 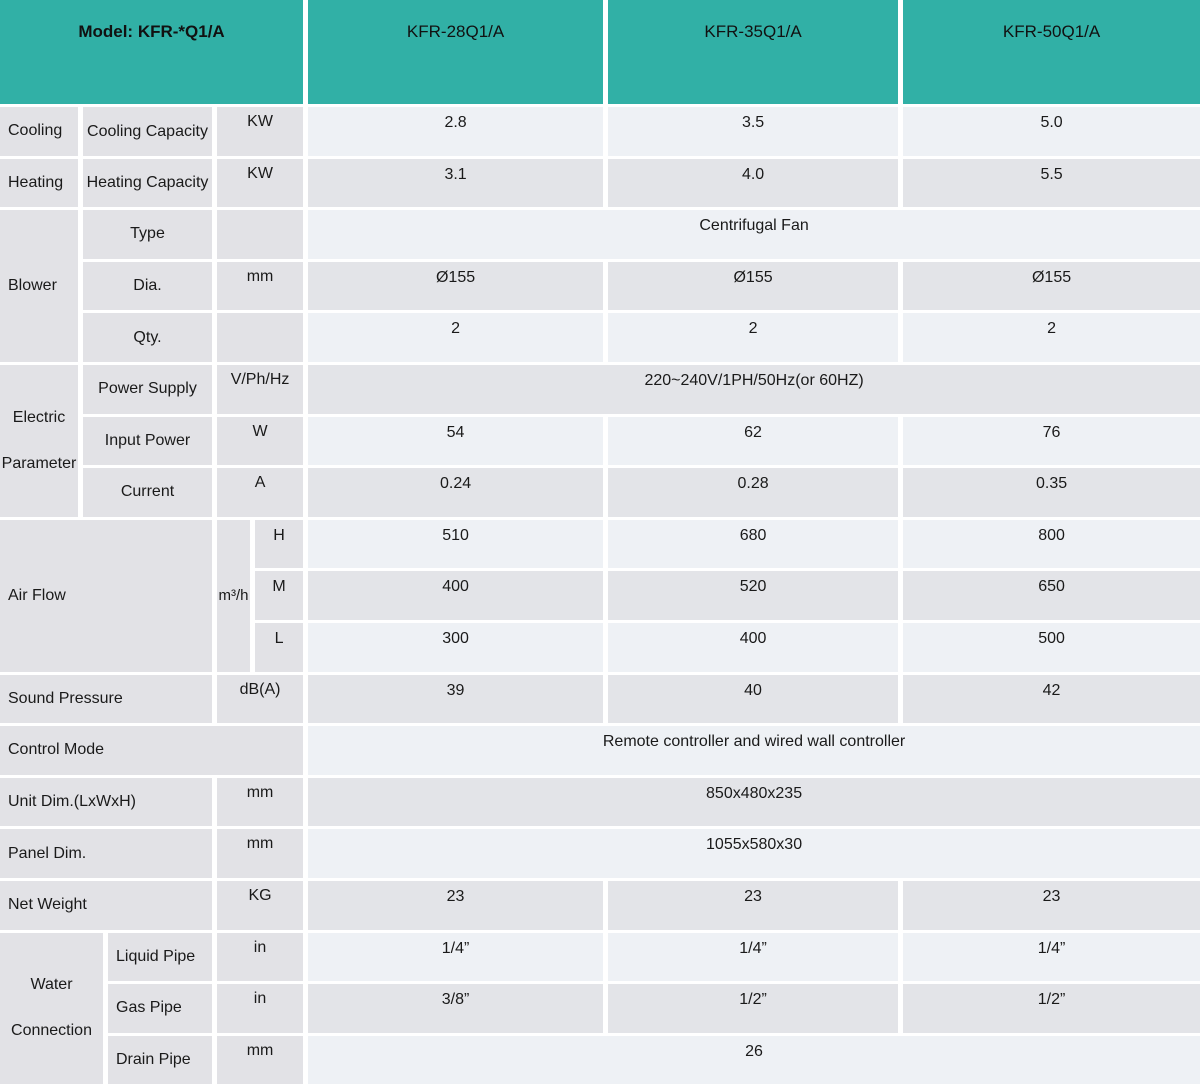 I want to click on panel-dim-unit: mm, so click(x=260, y=853).